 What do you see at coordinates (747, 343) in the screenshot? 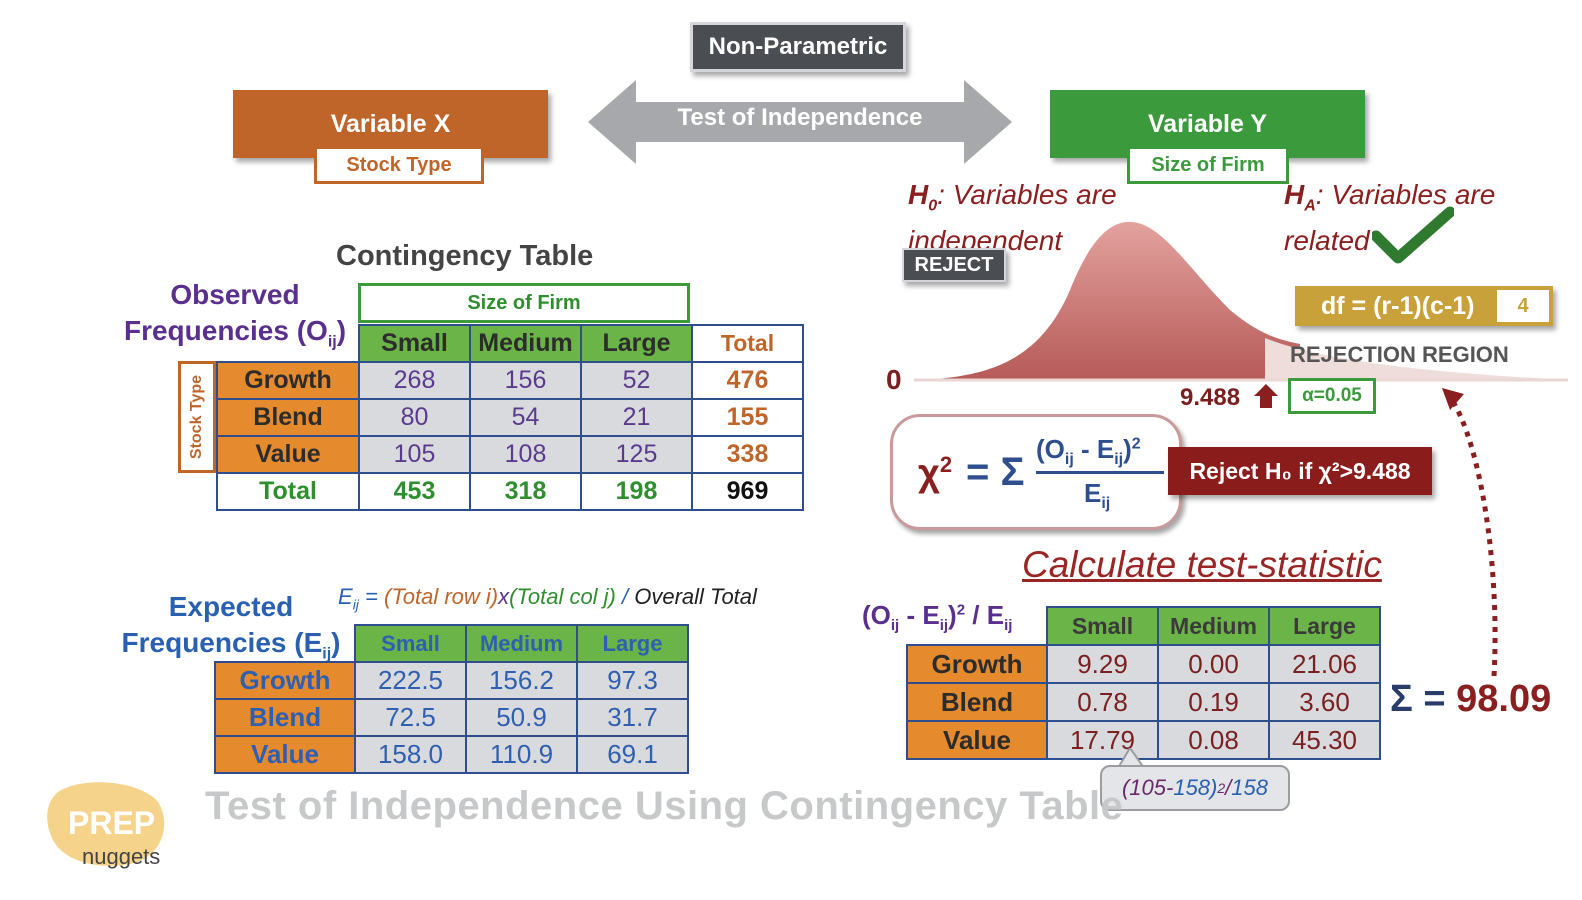
I see `observed-col-total: Total` at bounding box center [747, 343].